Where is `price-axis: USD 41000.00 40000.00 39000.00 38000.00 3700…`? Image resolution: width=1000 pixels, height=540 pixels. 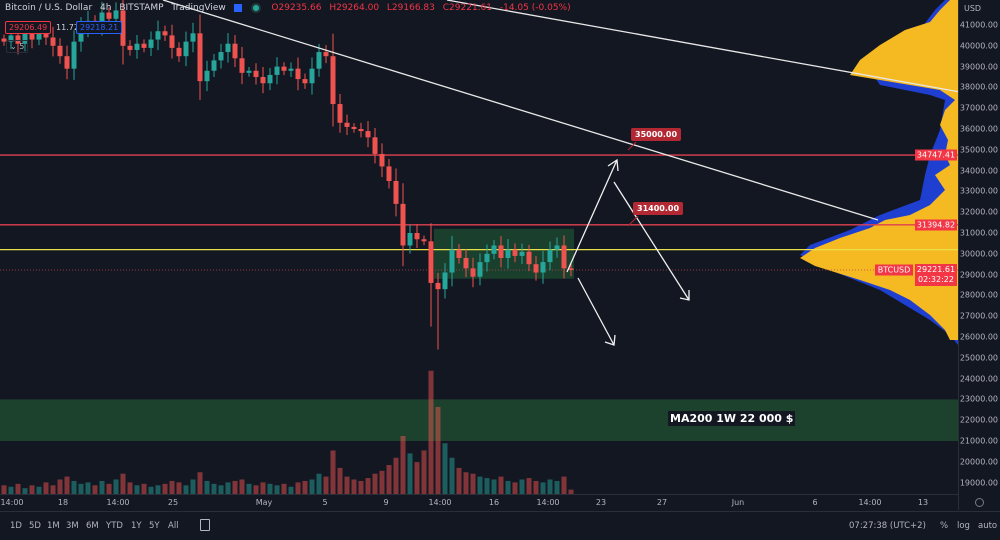 price-axis: USD 41000.00 40000.00 39000.00 38000.00 3700… is located at coordinates (937, 255).